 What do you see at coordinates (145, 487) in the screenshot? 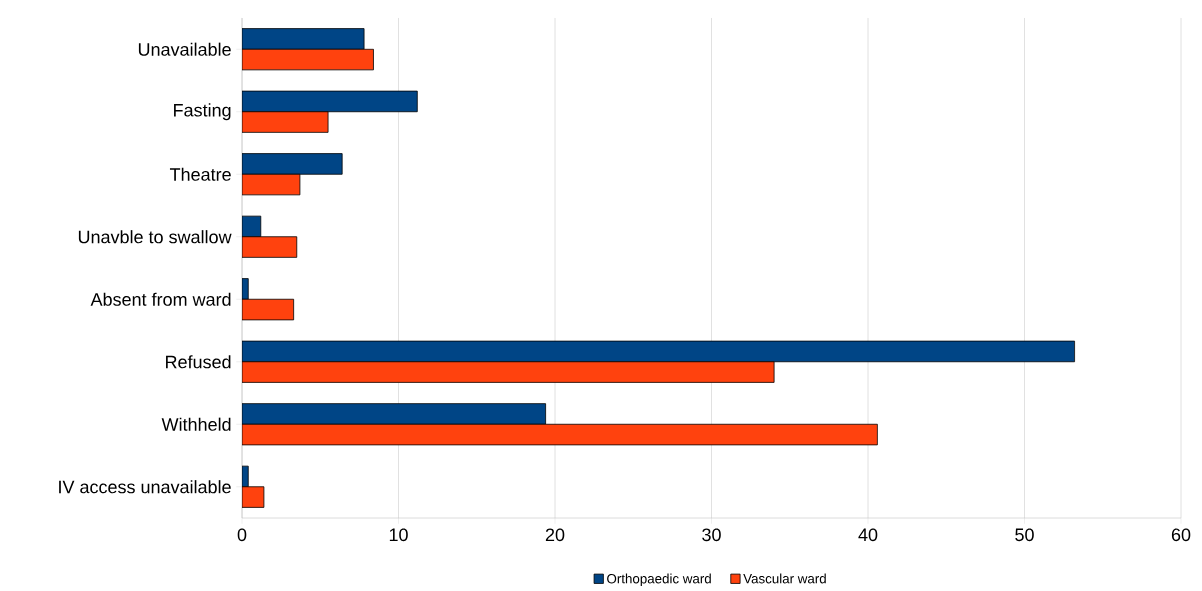
I see `y-tick-label: IV access unavailable` at bounding box center [145, 487].